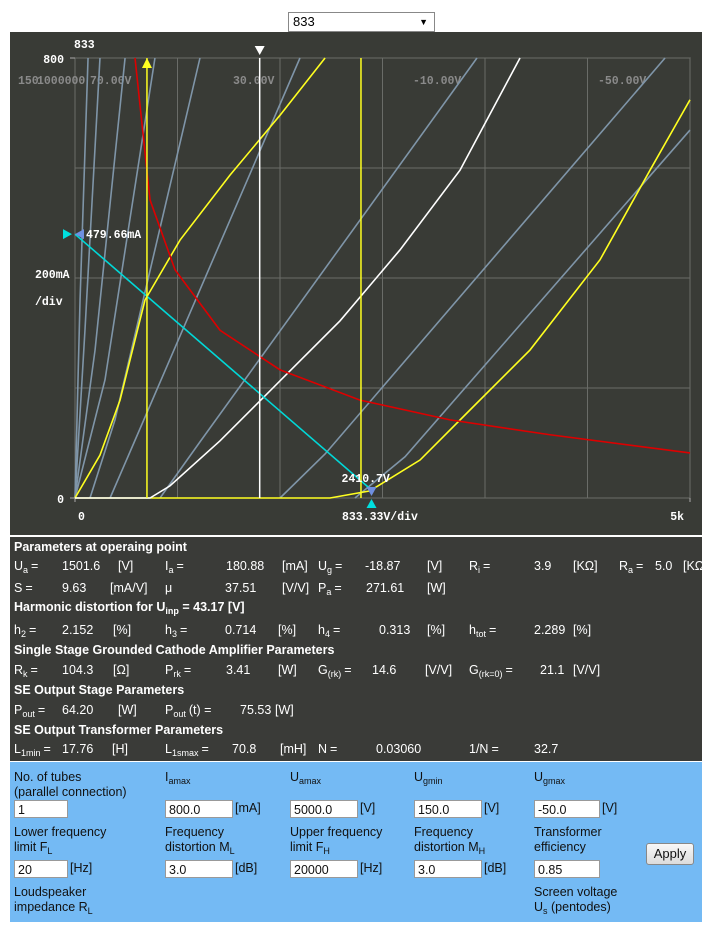 Image resolution: width=710 pixels, height=929 pixels. What do you see at coordinates (552, 670) in the screenshot?
I see `param-value: 21.1` at bounding box center [552, 670].